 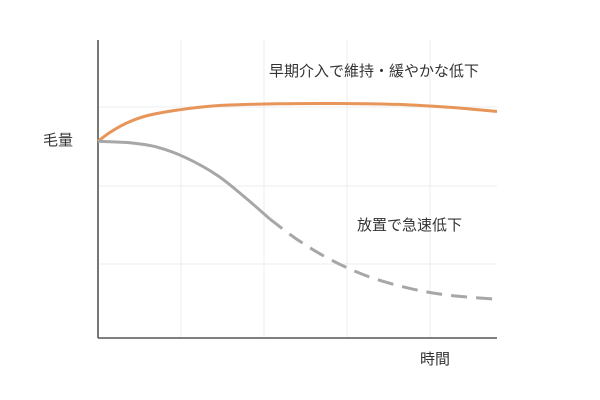 I want to click on x-axis-label: 時間, so click(x=435, y=359).